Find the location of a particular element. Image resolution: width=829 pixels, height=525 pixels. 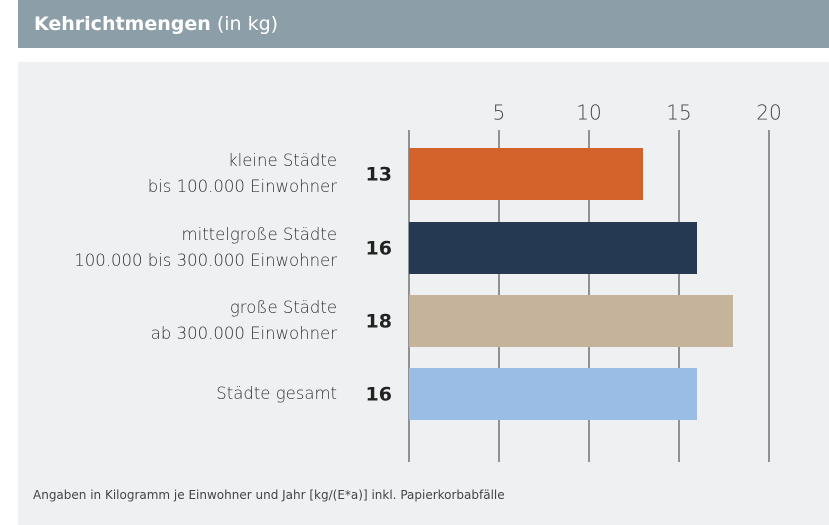

category-label: kleine Städte bis 100.000 Einwohner is located at coordinates (242, 173).